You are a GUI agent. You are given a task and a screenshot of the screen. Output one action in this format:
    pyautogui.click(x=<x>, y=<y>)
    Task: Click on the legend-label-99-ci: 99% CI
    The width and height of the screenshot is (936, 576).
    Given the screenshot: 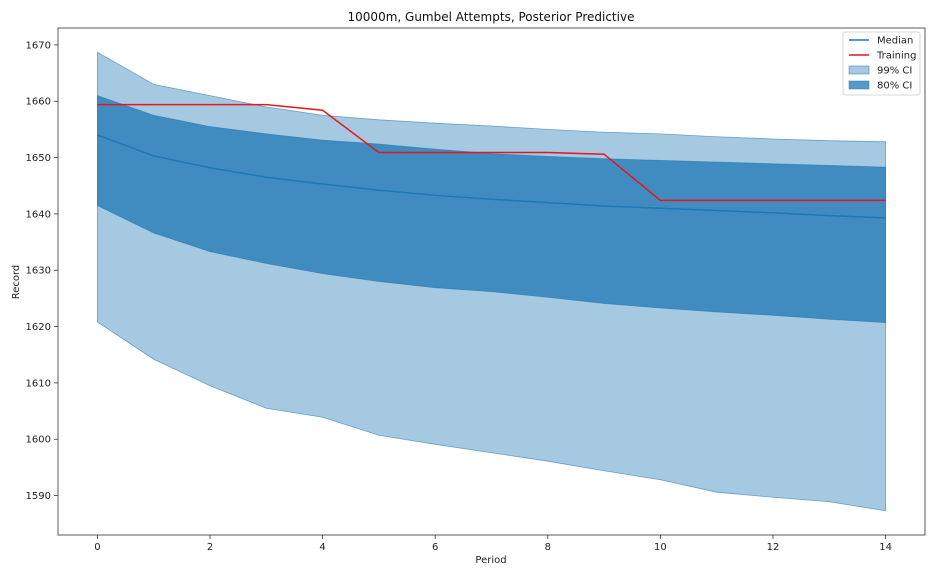 What is the action you would take?
    pyautogui.click(x=894, y=71)
    